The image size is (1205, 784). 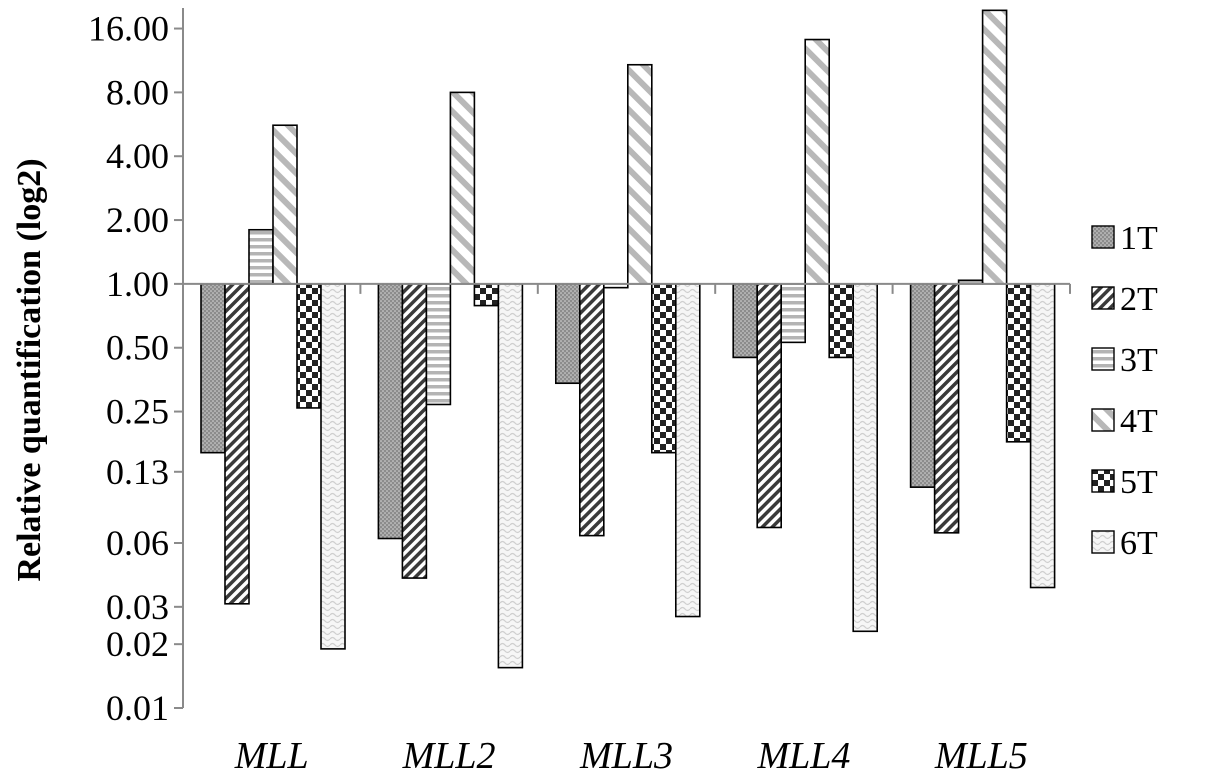 What do you see at coordinates (510, 476) in the screenshot?
I see `bar-6T-MLL2` at bounding box center [510, 476].